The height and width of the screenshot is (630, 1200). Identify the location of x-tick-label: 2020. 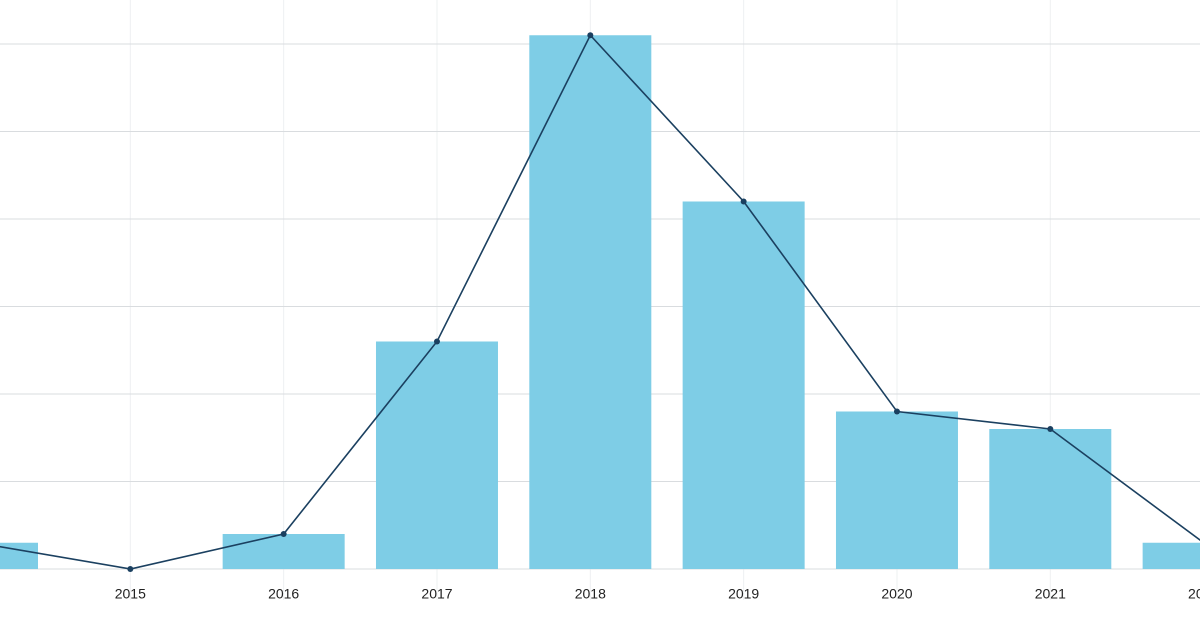
(896, 594).